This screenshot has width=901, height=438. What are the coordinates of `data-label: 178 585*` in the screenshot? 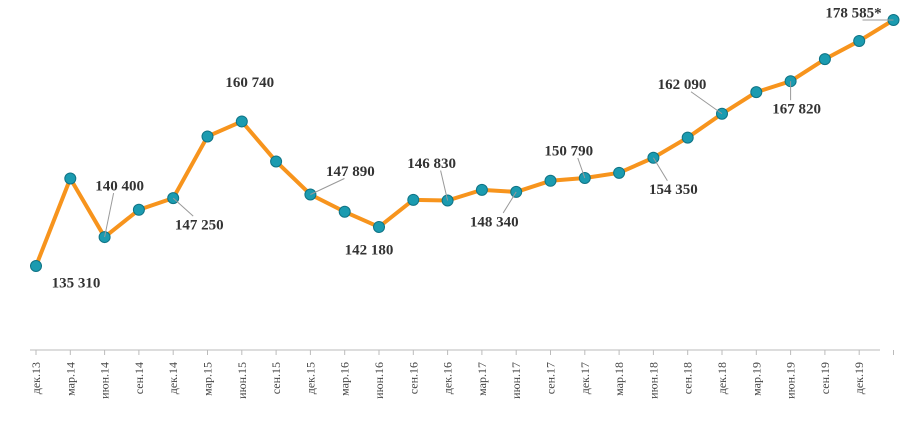 It's located at (853, 13).